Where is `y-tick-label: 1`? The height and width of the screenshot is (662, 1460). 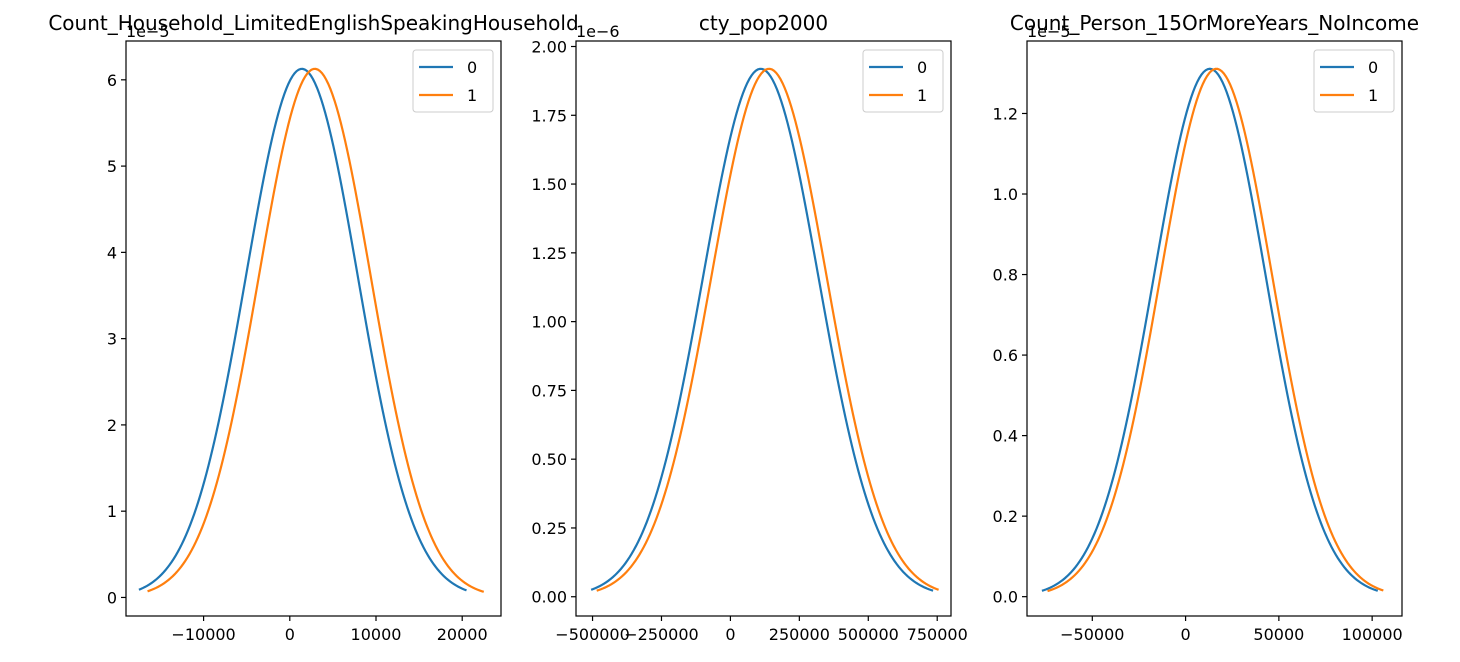 y-tick-label: 1 is located at coordinates (112, 511).